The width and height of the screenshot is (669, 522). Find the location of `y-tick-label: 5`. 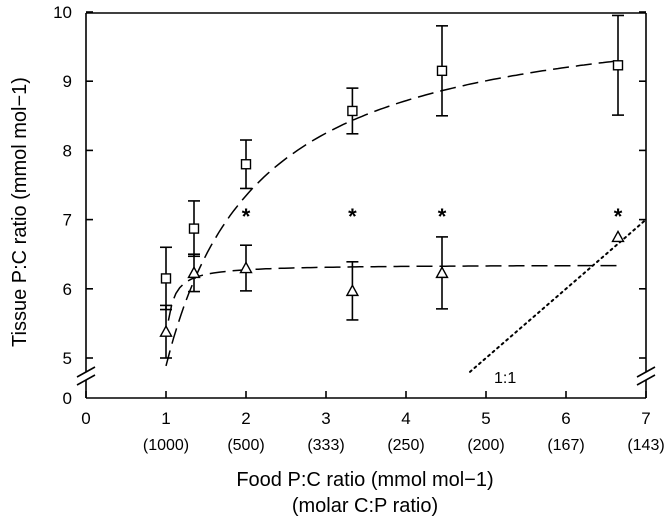

y-tick-label: 5 is located at coordinates (67, 358).